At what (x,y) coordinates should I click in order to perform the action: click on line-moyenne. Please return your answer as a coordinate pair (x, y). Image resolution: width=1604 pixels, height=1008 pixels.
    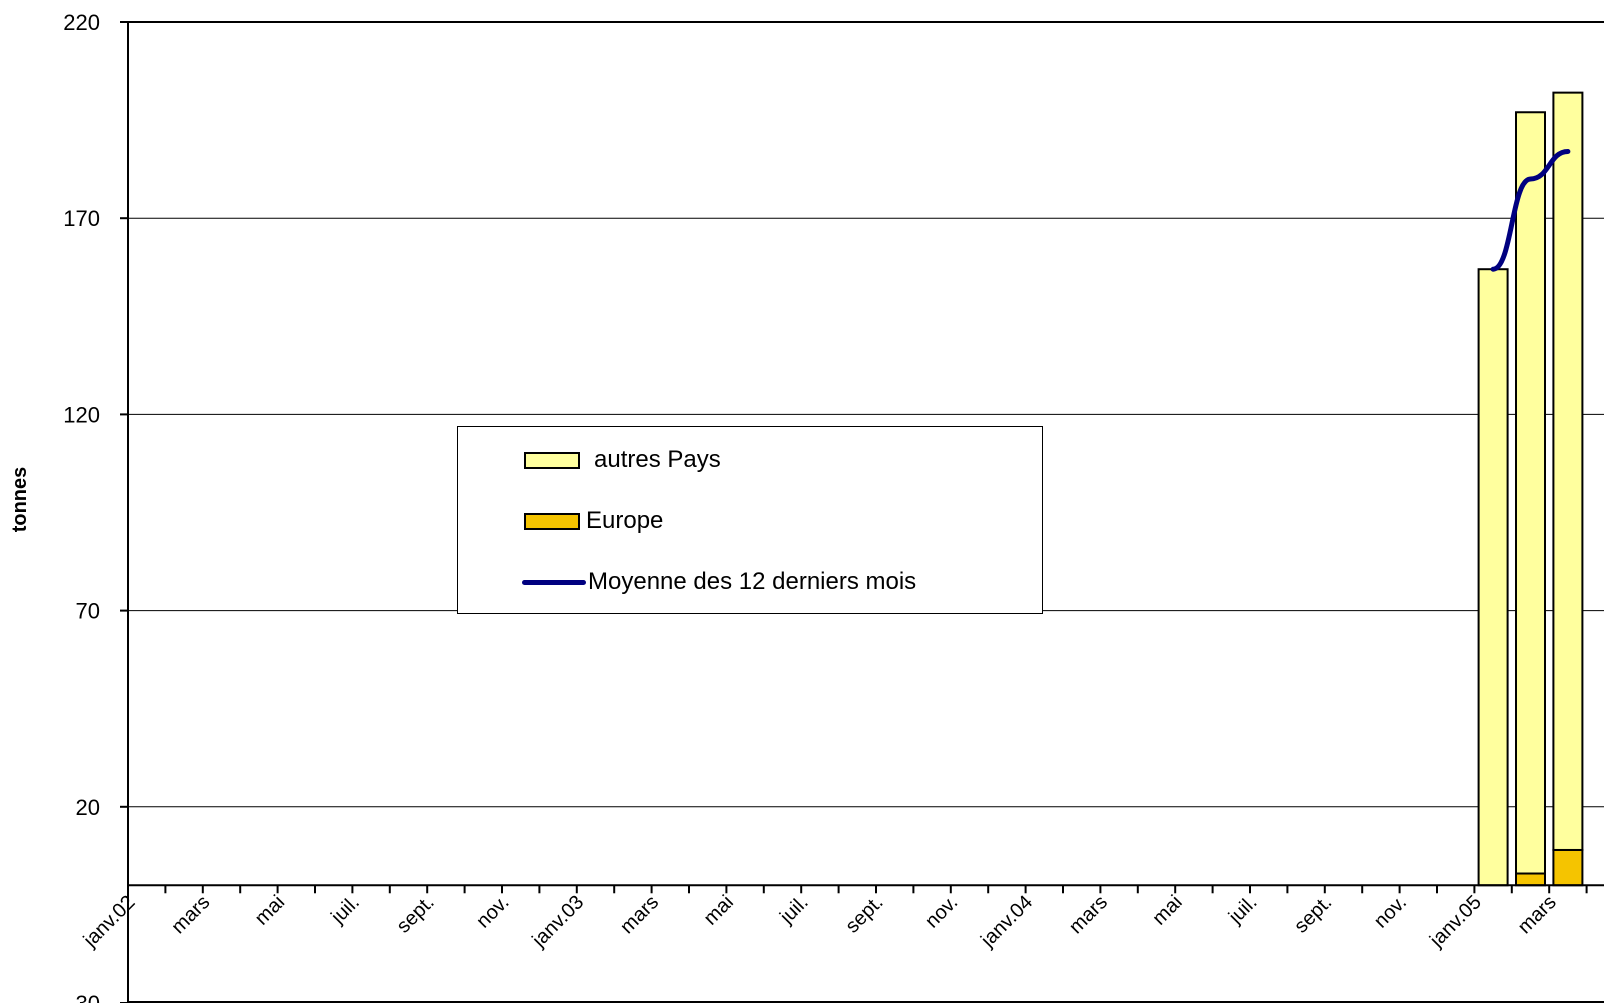
    Looking at the image, I should click on (1530, 210).